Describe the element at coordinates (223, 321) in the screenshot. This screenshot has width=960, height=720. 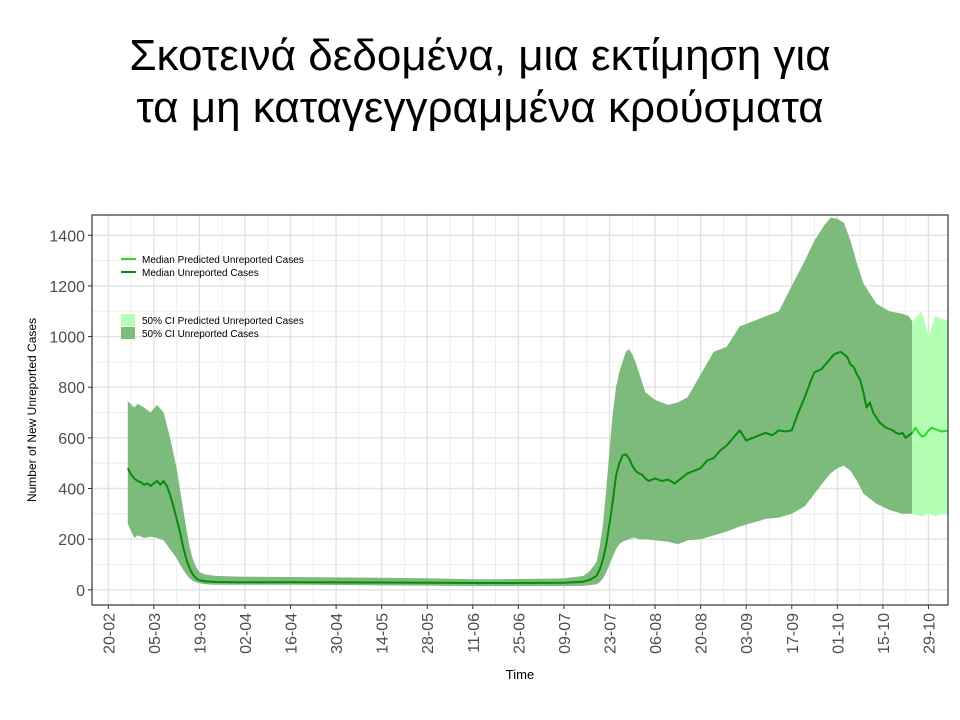
I see `legend-band-label: 50% CI Predicted Unreported Cases` at that location.